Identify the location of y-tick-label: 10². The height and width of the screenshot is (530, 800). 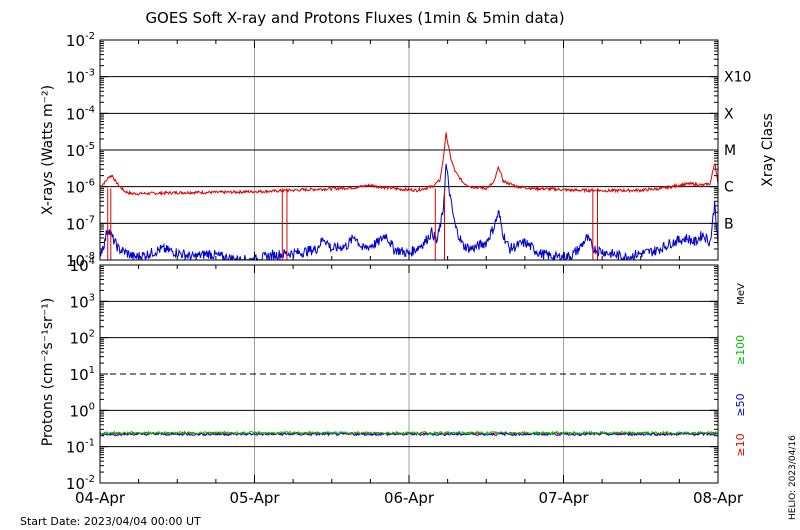
(82, 338).